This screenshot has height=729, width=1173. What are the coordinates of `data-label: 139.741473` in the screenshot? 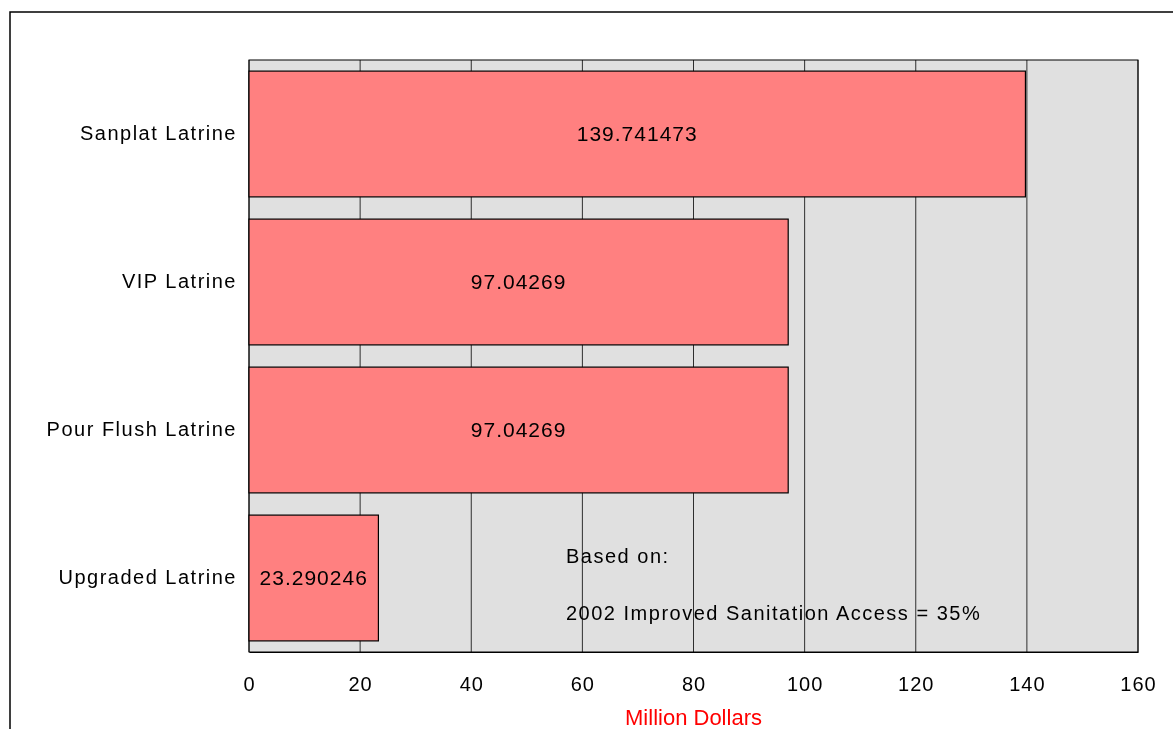 It's located at (637, 134).